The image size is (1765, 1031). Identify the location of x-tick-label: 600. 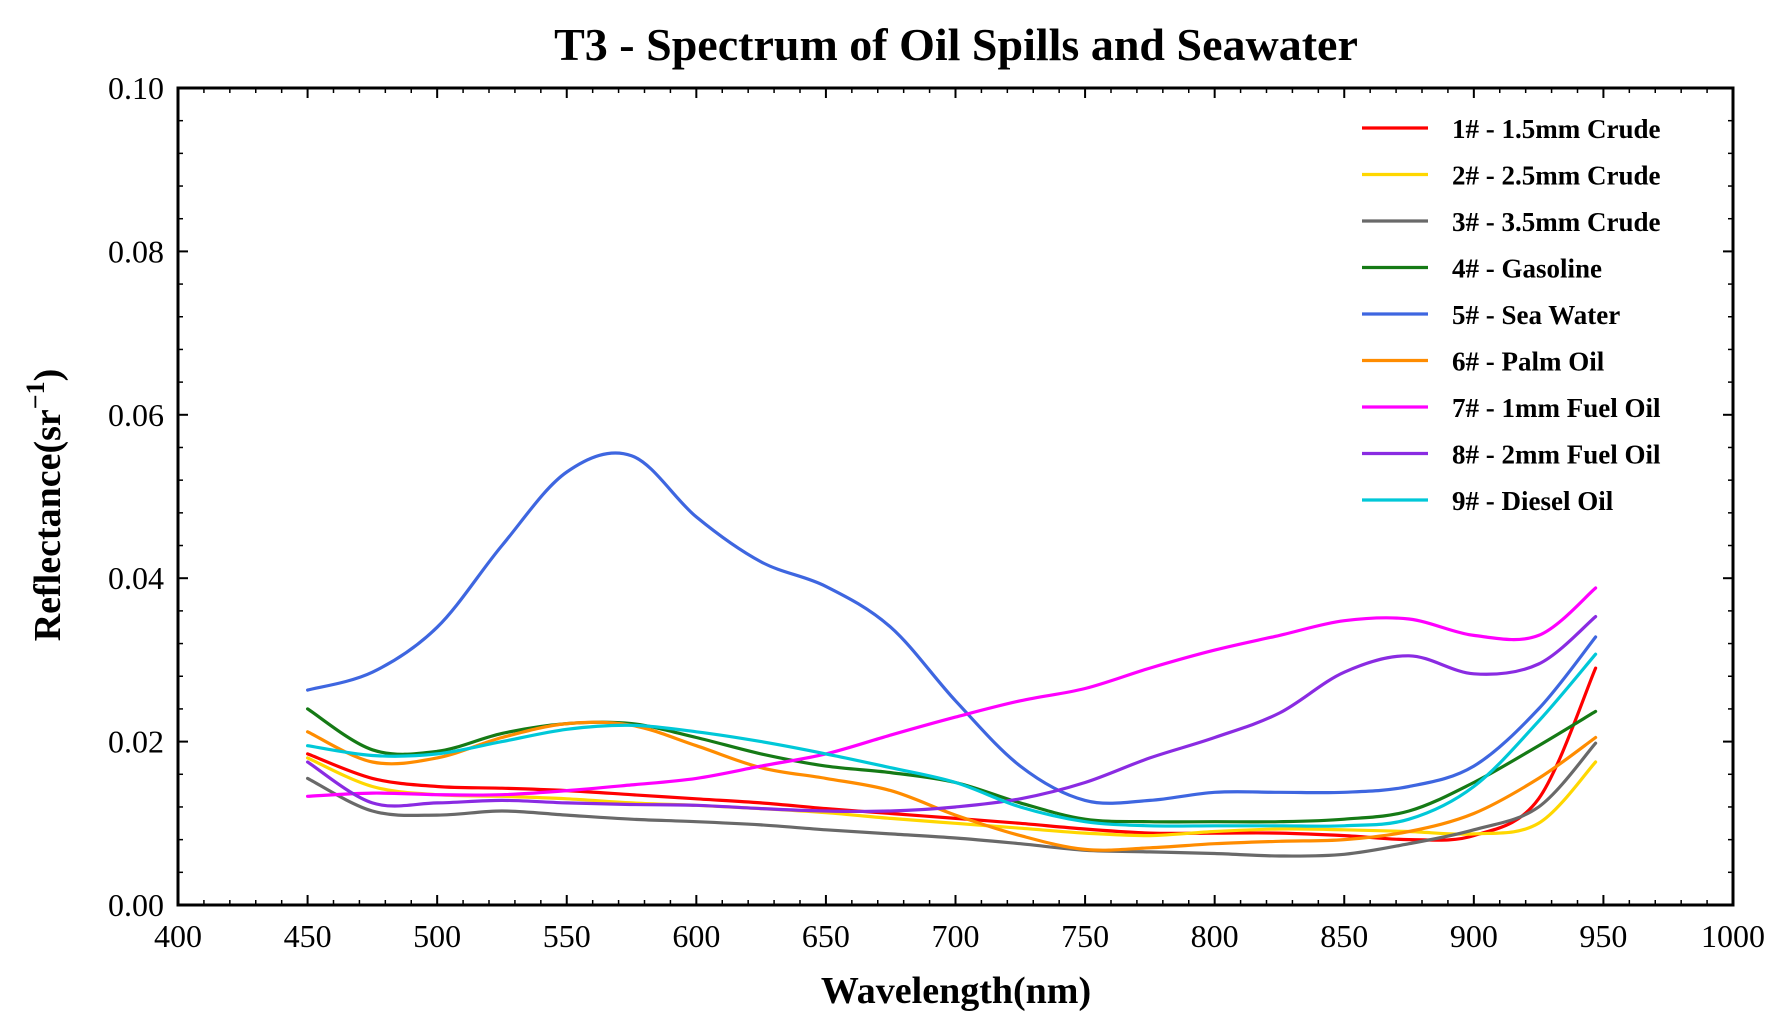
(696, 936).